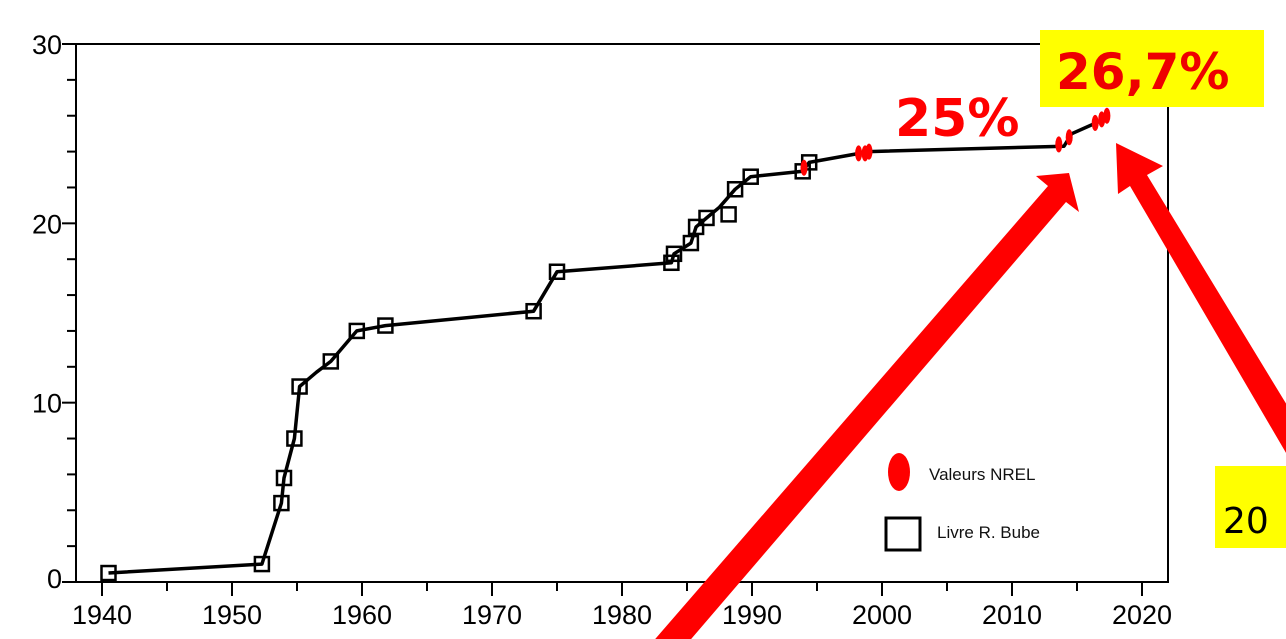 Image resolution: width=1286 pixels, height=639 pixels. I want to click on y-tick-label: 30, so click(47, 45).